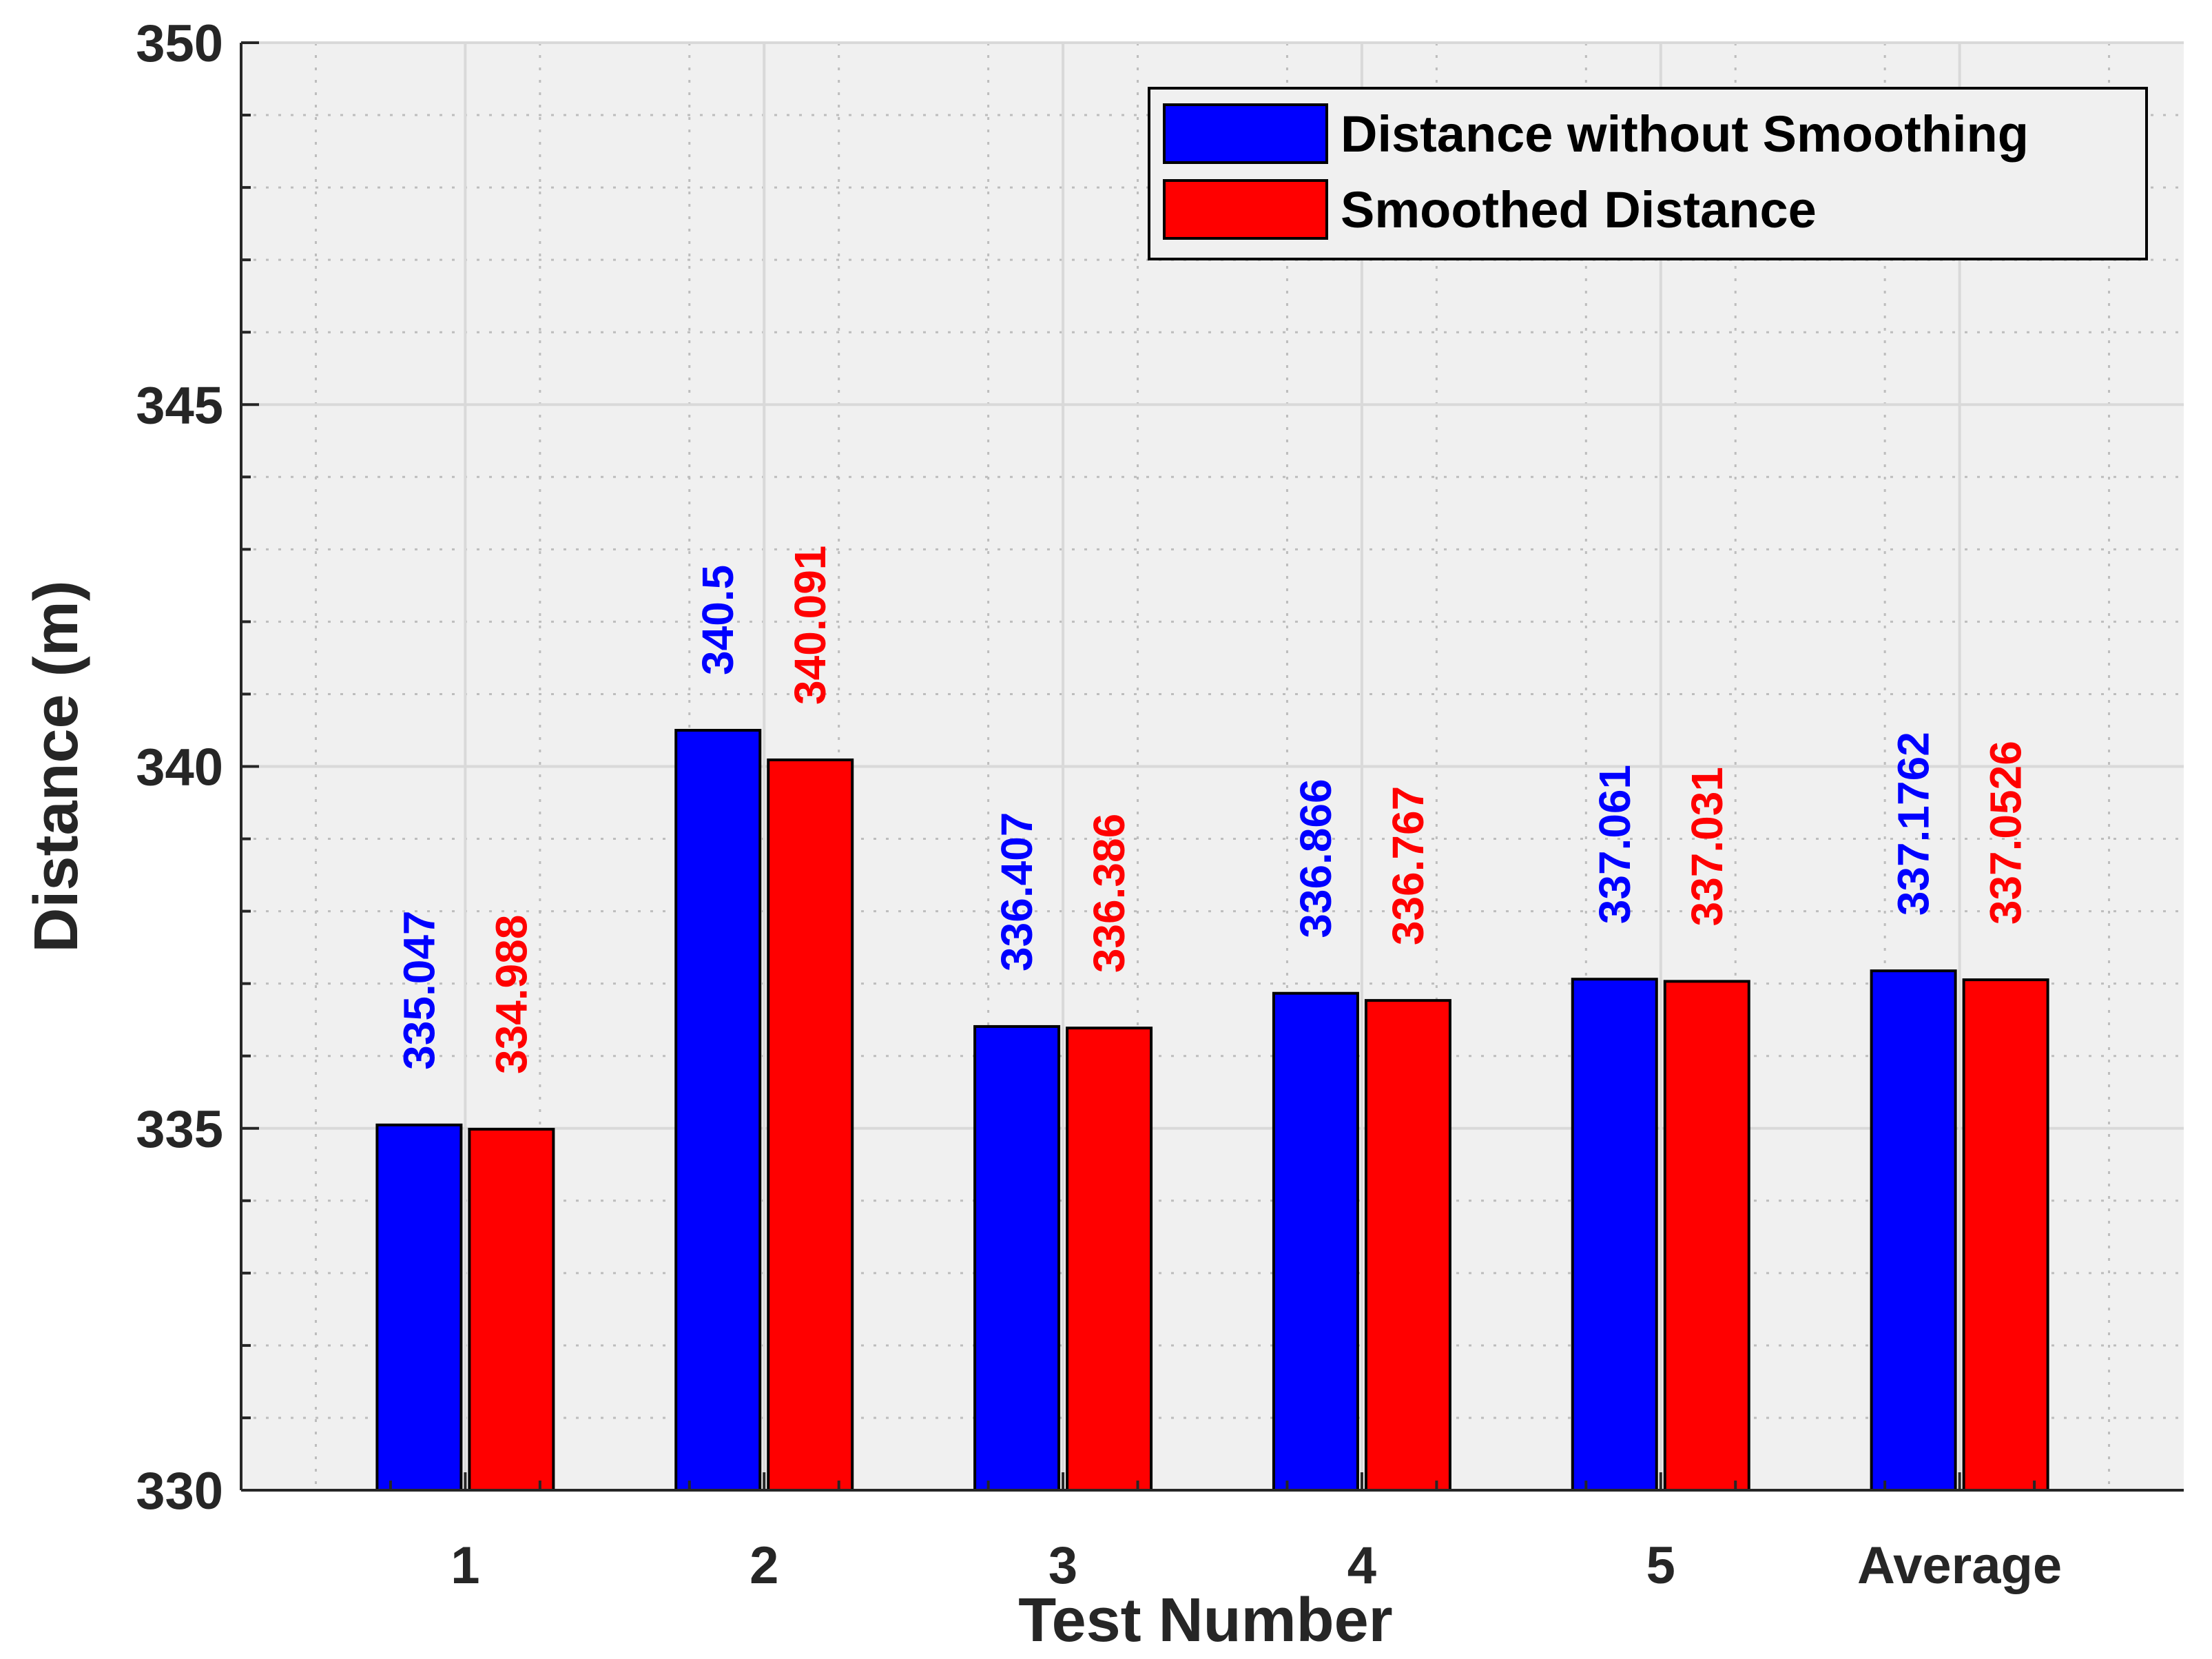 This screenshot has width=2212, height=1659. I want to click on data-label-smoothed-4: 336.767, so click(1408, 865).